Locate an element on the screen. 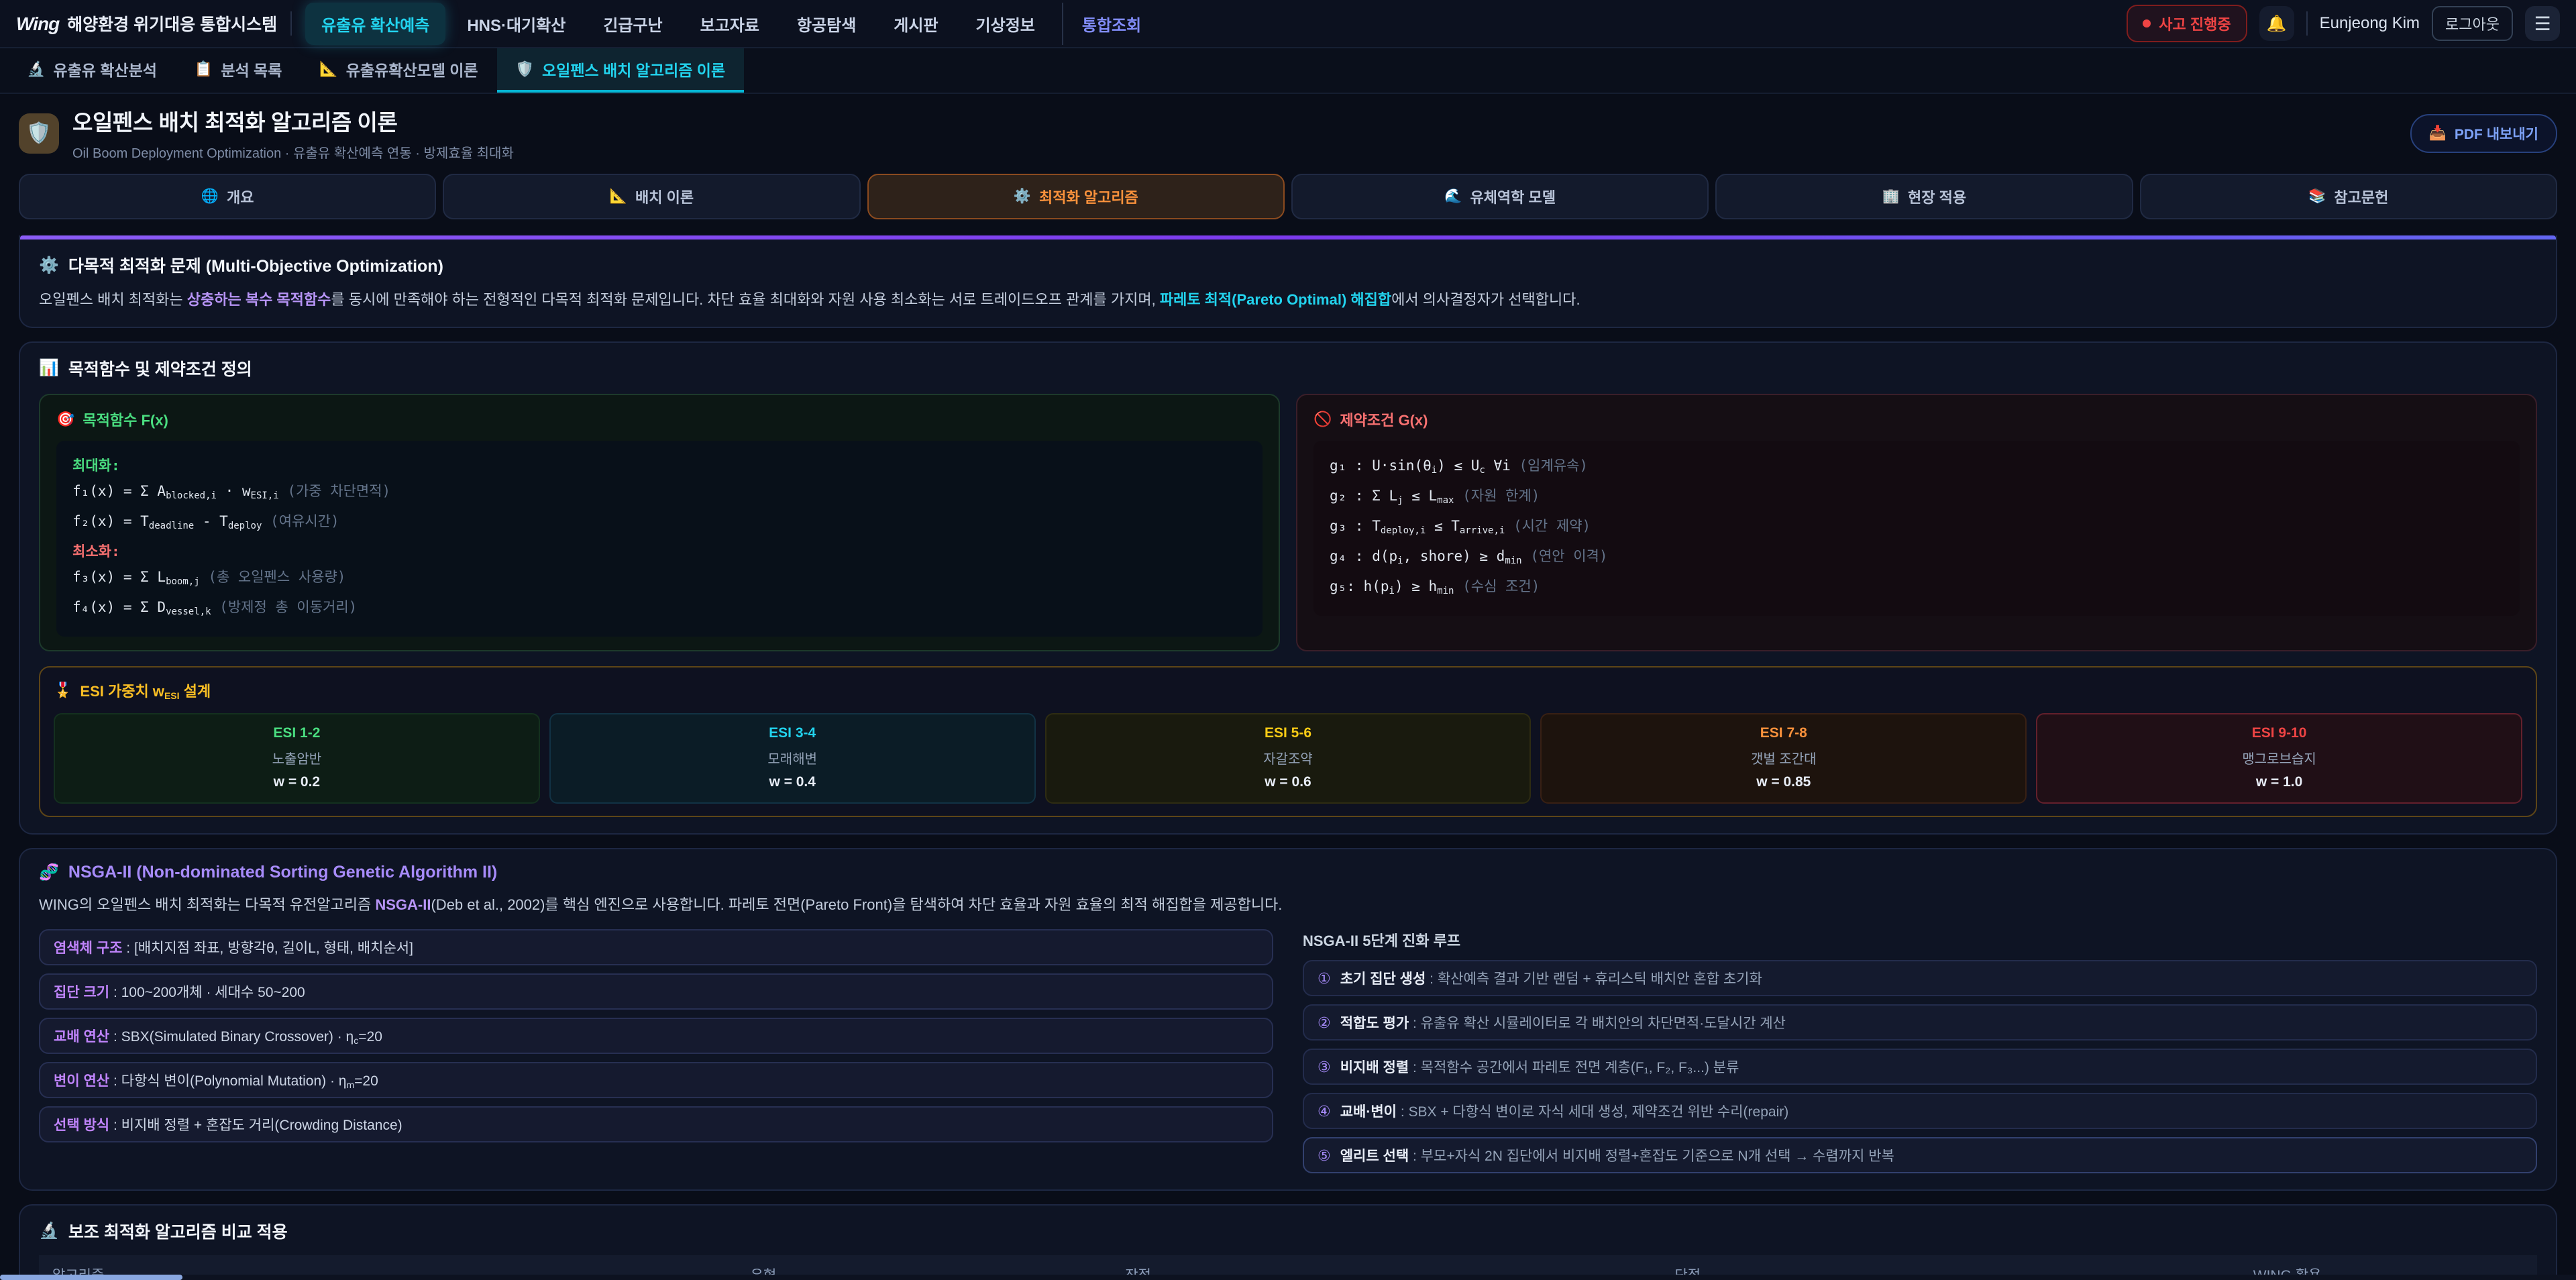  logout-button: 로그아웃 is located at coordinates (2472, 24).